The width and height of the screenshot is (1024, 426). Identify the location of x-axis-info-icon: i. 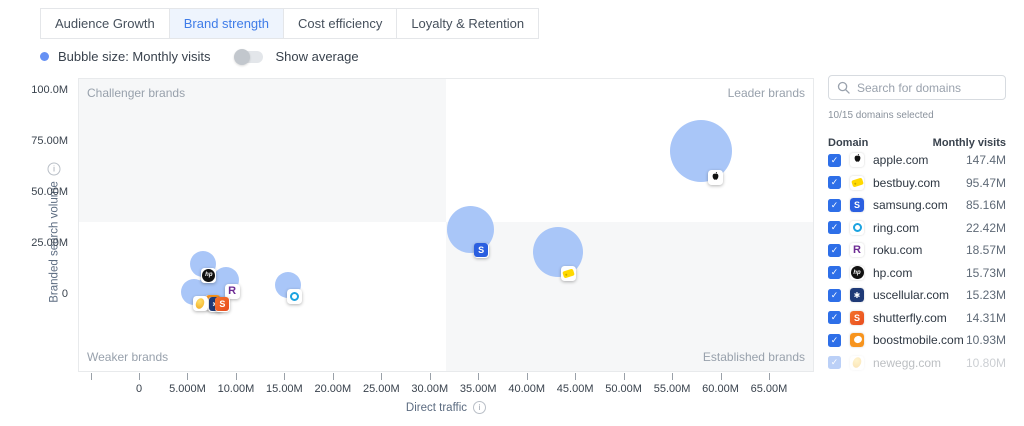
(480, 407).